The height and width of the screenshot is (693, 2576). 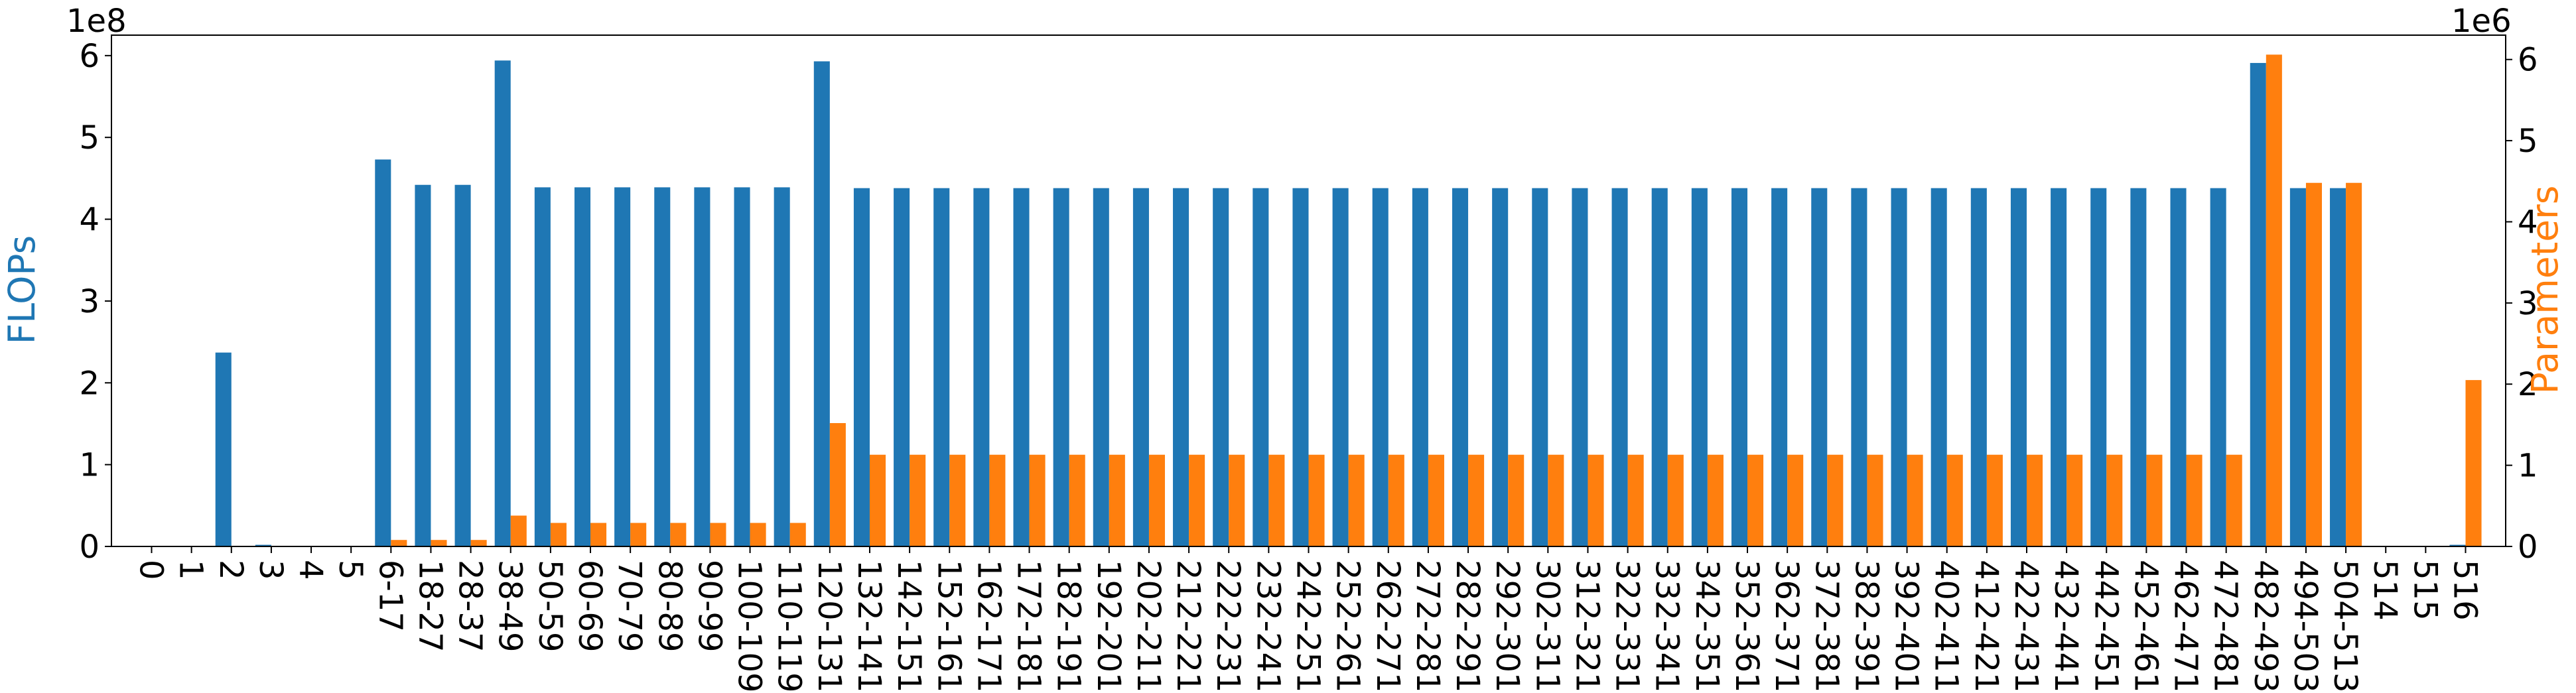 What do you see at coordinates (1228, 626) in the screenshot?
I see `x-tick-label: 222-231` at bounding box center [1228, 626].